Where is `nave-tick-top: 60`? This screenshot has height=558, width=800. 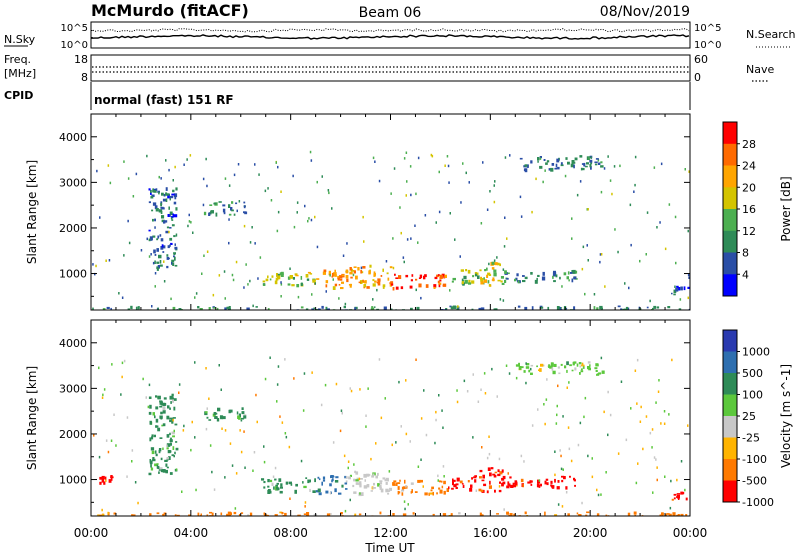 nave-tick-top: 60 is located at coordinates (701, 59).